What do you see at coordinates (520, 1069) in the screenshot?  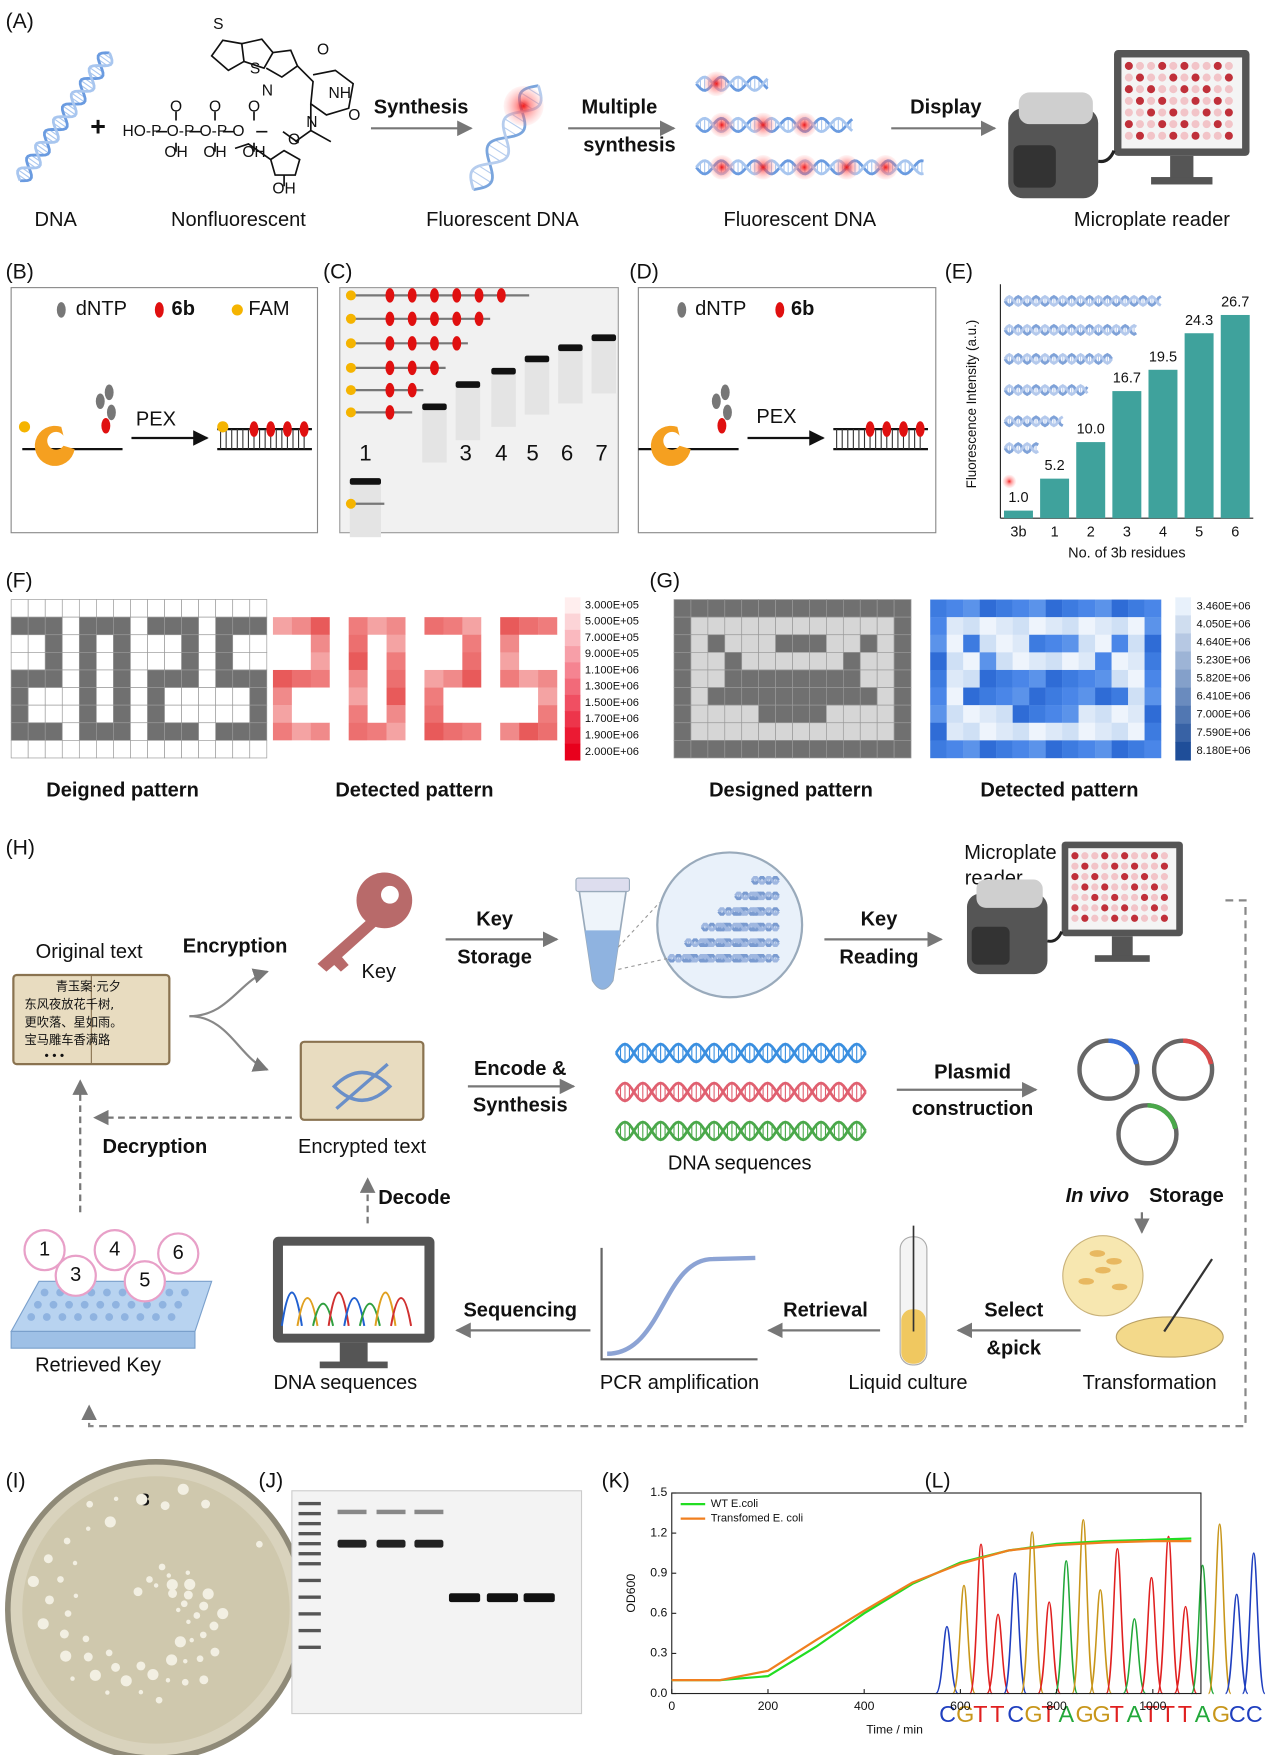 I see `label: Encode &` at bounding box center [520, 1069].